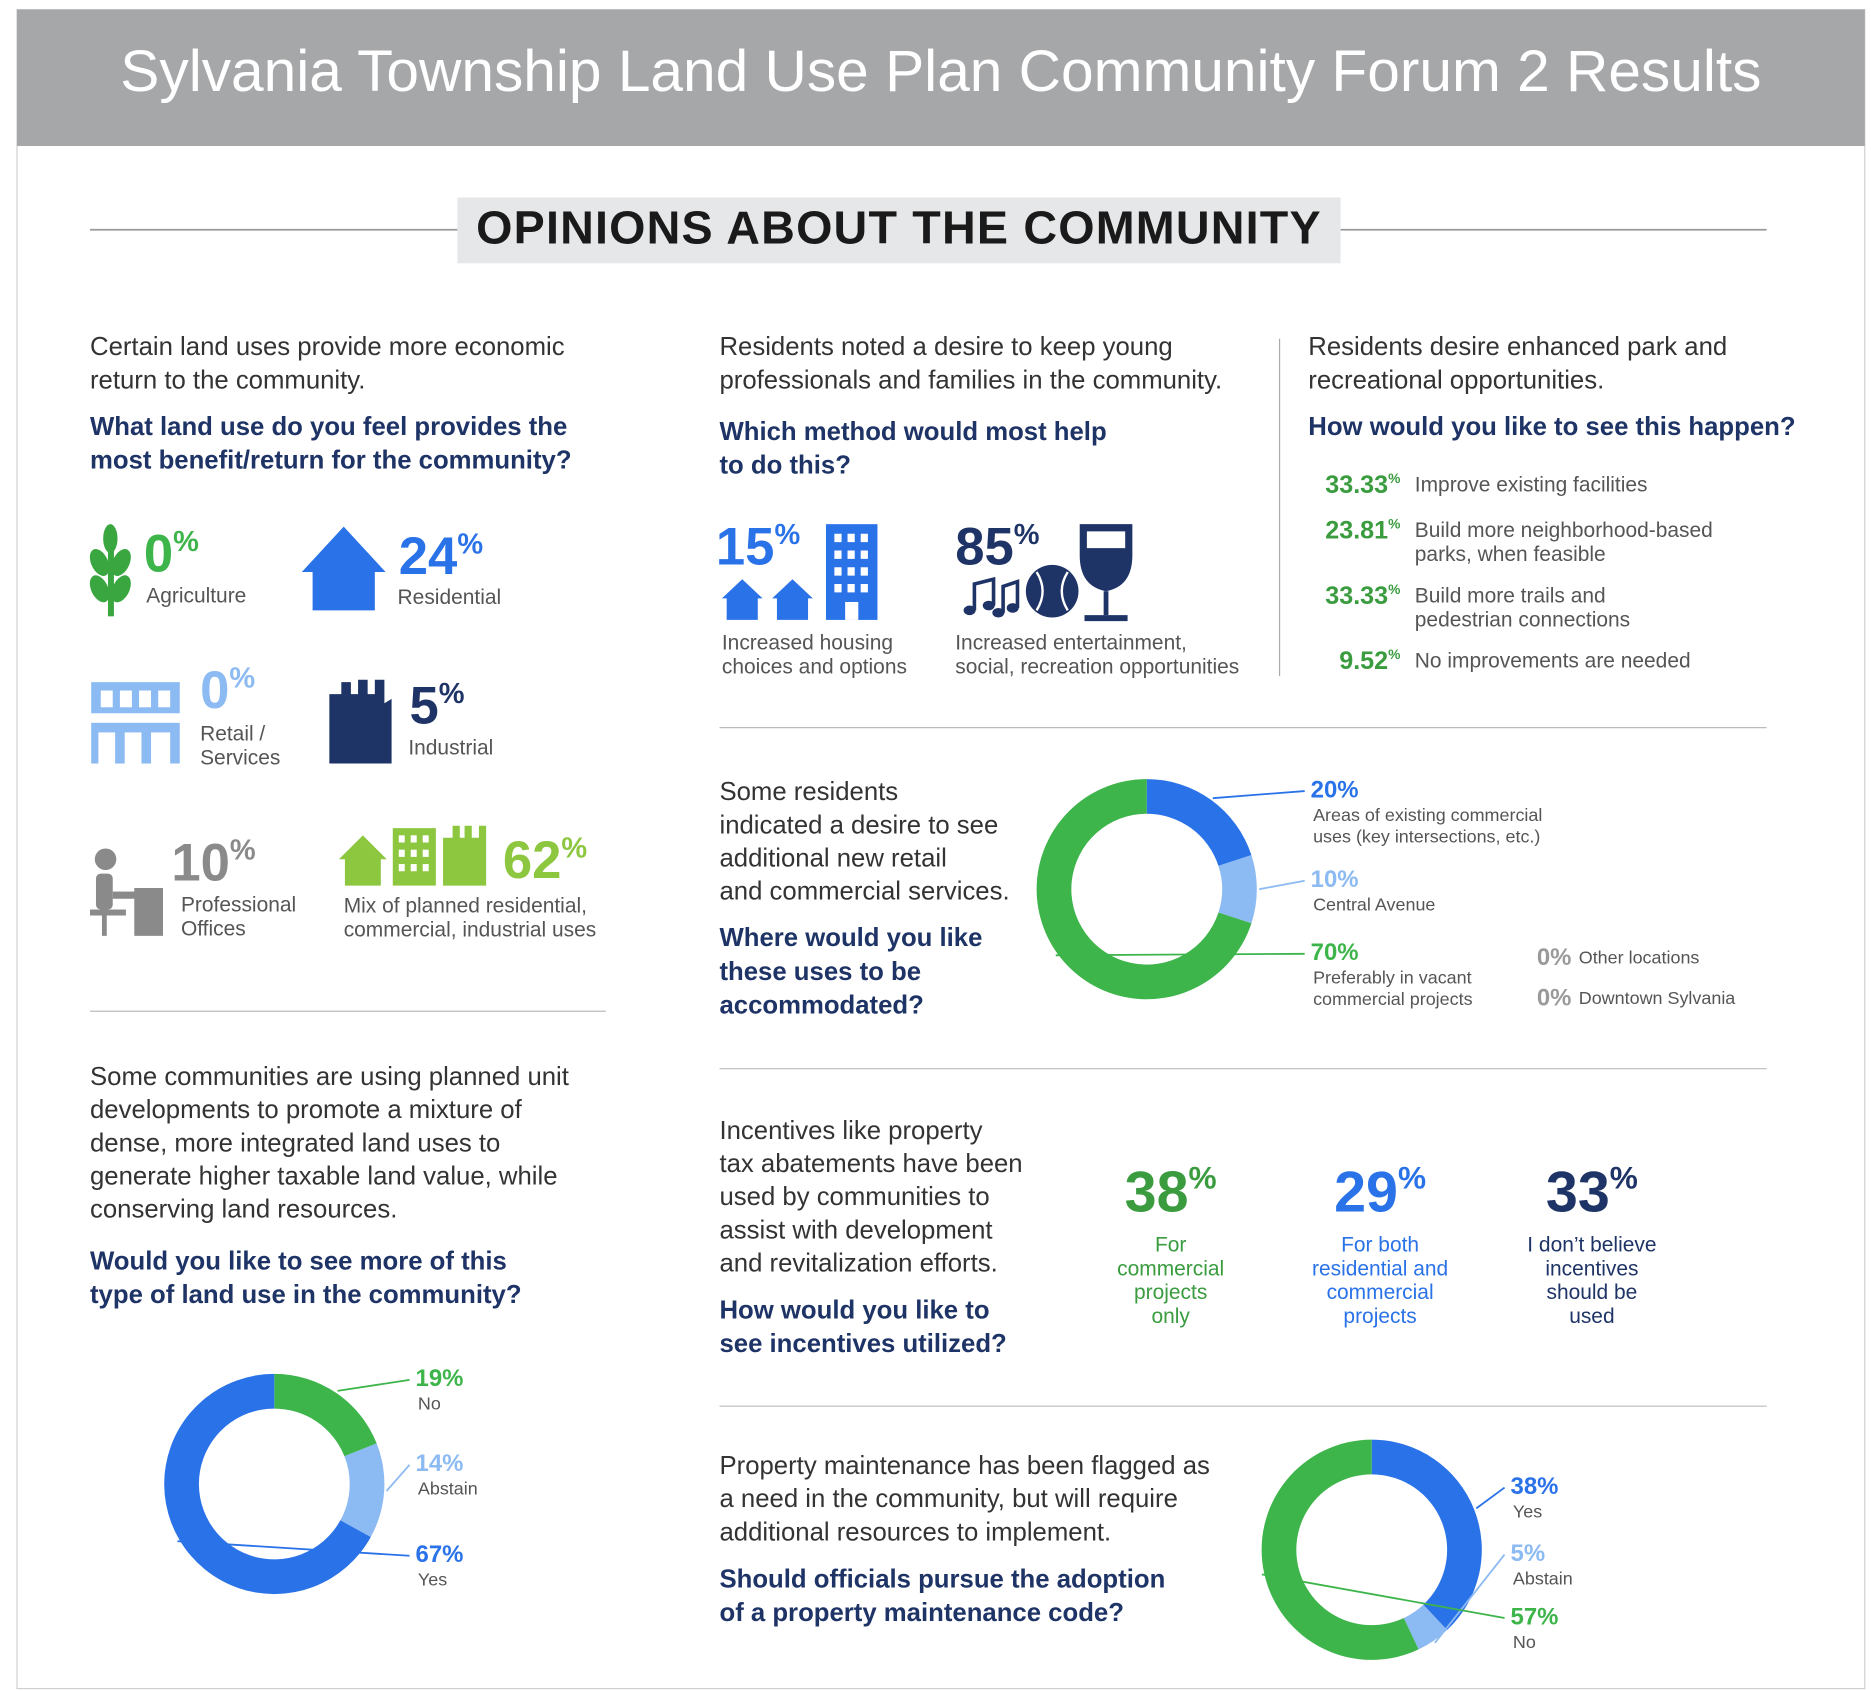 Image resolution: width=1871 pixels, height=1691 pixels. I want to click on intro-text: tax abatements have been, so click(870, 1164).